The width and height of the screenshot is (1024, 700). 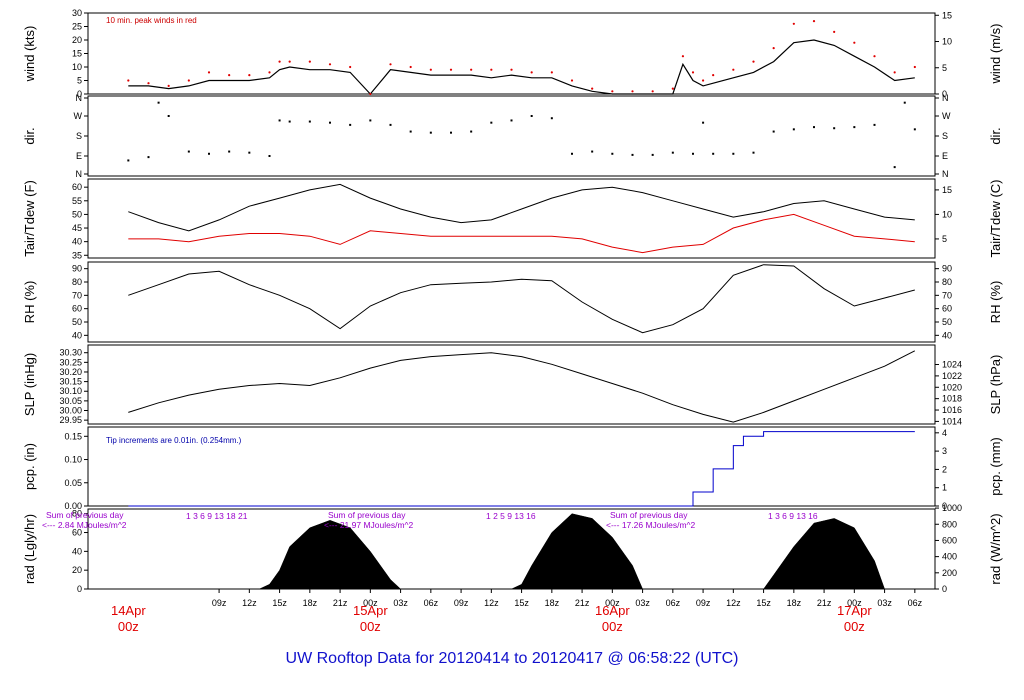 I want to click on time-tick-label: 15z, so click(x=279, y=603).